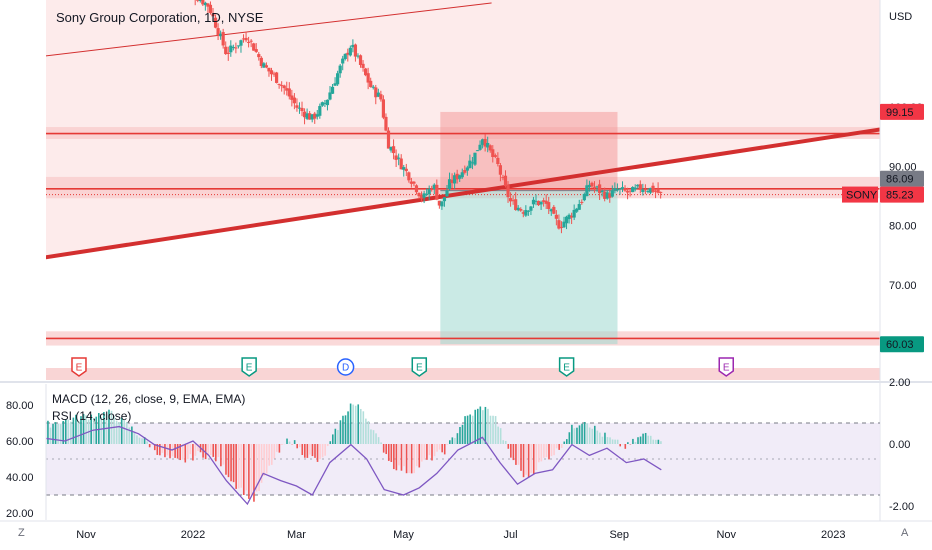 Image resolution: width=932 pixels, height=550 pixels. What do you see at coordinates (726, 367) in the screenshot?
I see `event-marker-5: E` at bounding box center [726, 367].